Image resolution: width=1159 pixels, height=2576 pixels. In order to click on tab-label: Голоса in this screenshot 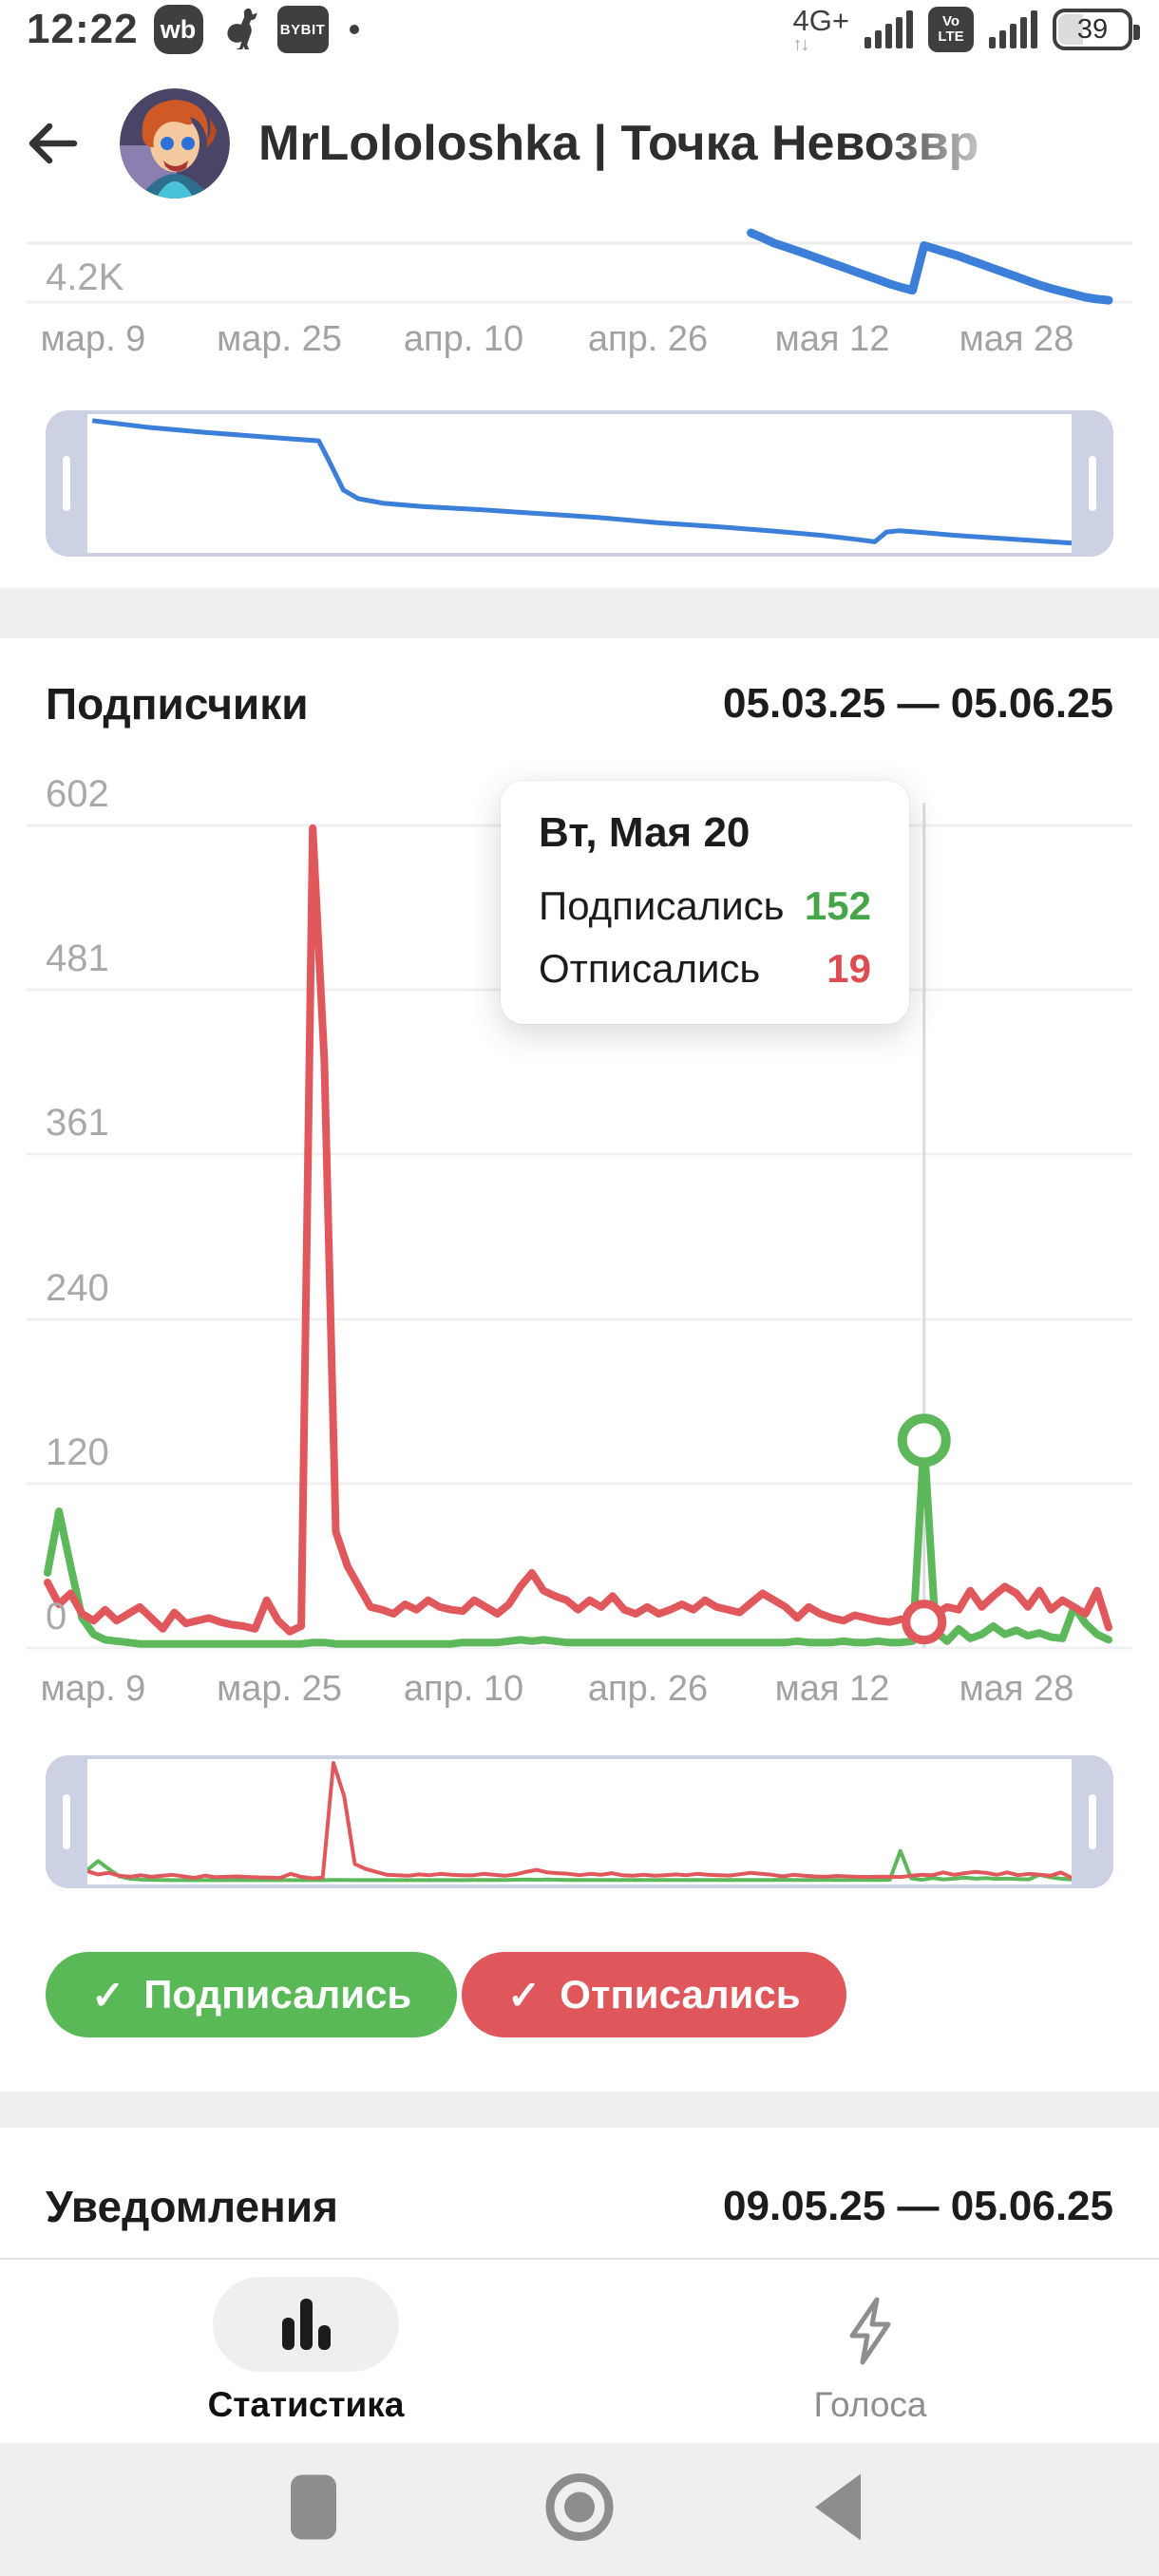, I will do `click(870, 2404)`.